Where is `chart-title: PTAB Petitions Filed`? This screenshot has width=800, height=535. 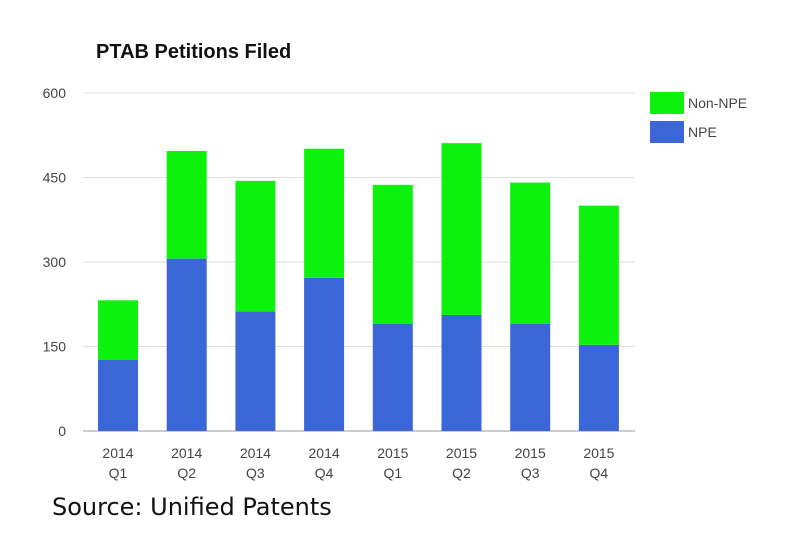 chart-title: PTAB Petitions Filed is located at coordinates (193, 52).